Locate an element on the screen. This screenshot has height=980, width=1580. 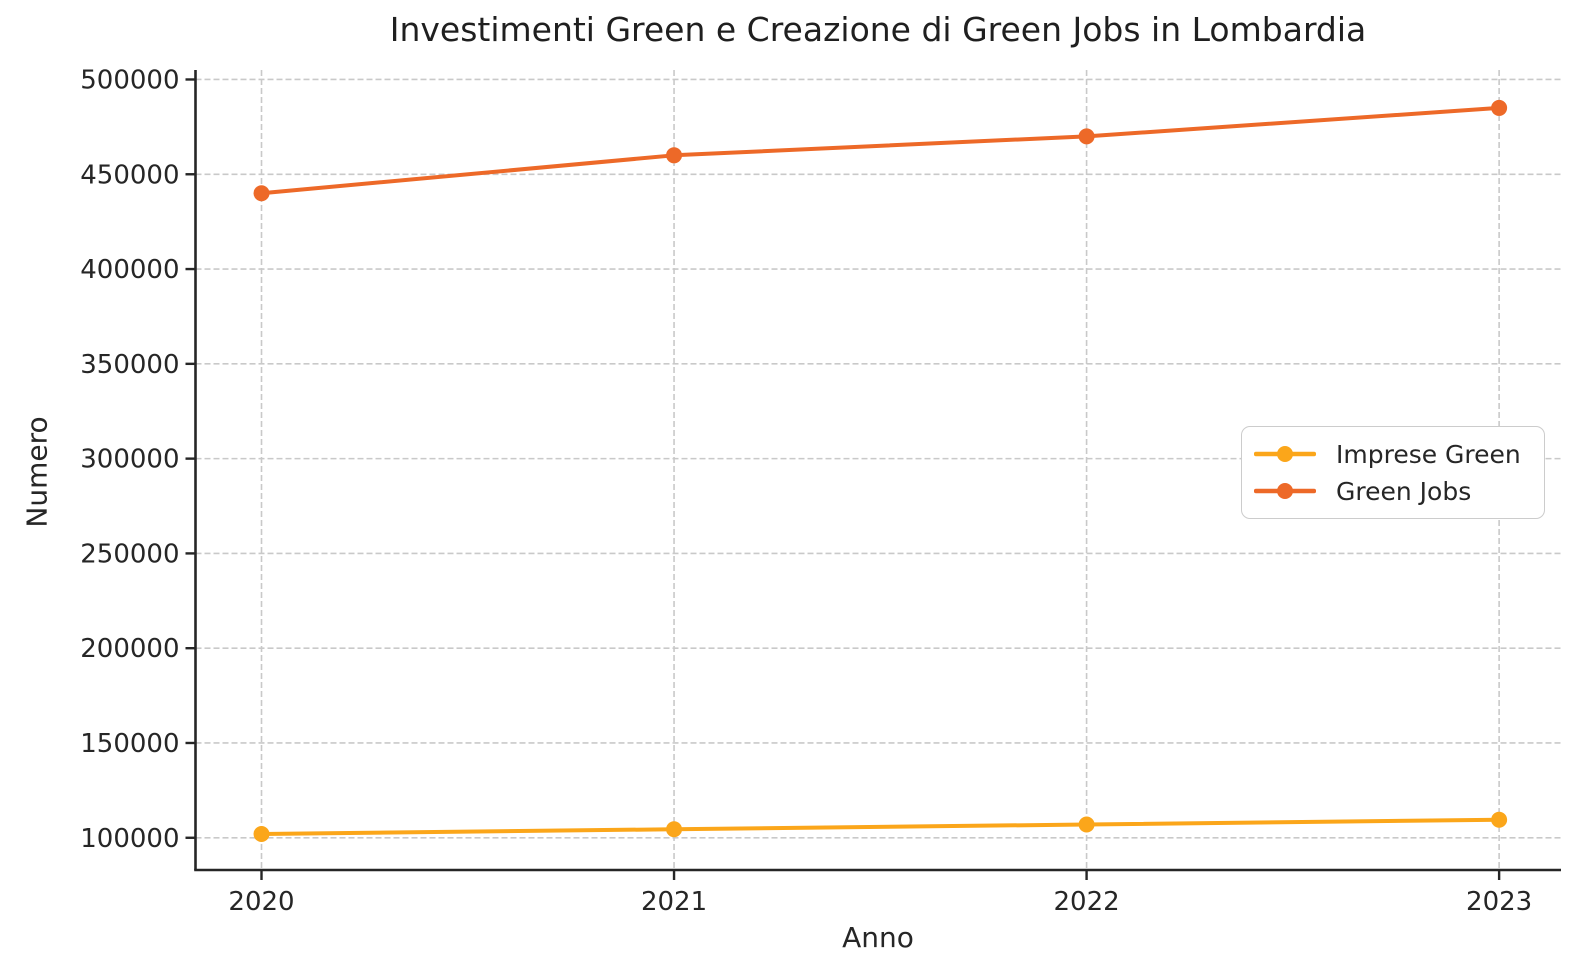
y-tick-label: 450000 is located at coordinates (129, 175).